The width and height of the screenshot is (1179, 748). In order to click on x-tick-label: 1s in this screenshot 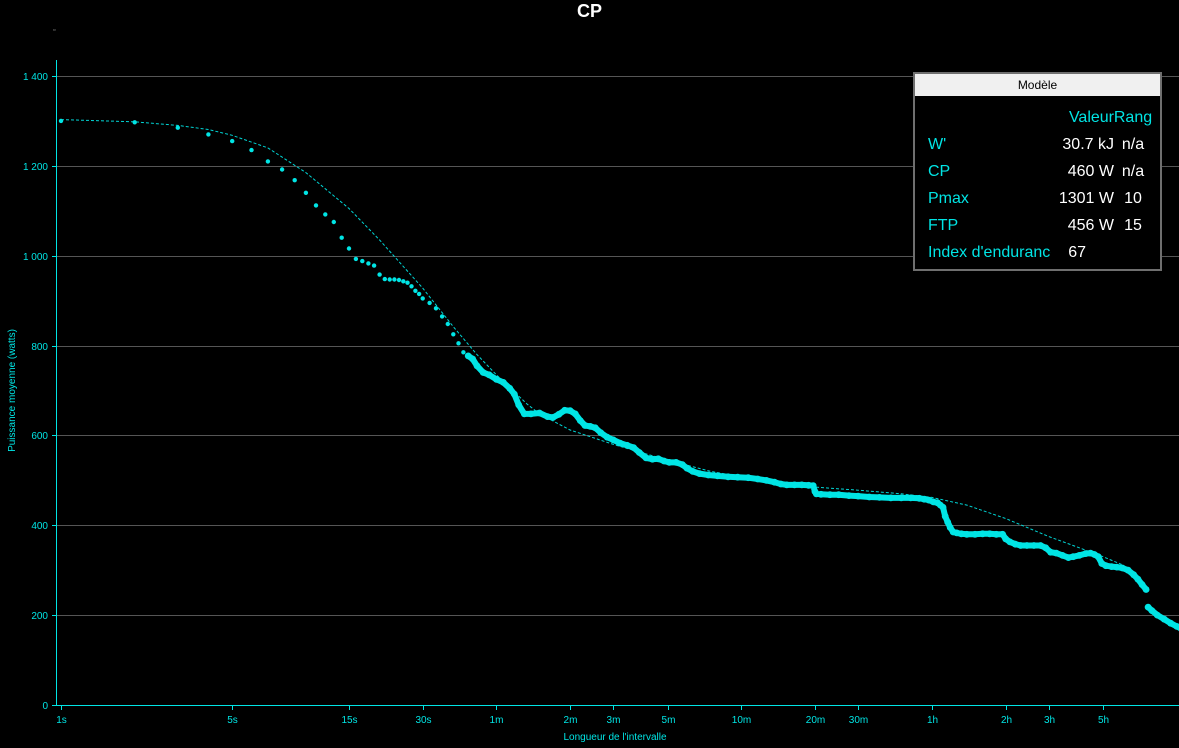, I will do `click(61, 720)`.